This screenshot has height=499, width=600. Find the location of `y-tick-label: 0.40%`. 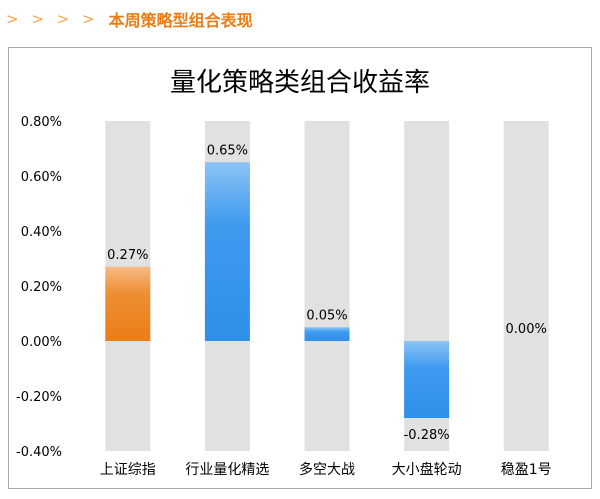

y-tick-label: 0.40% is located at coordinates (41, 232).